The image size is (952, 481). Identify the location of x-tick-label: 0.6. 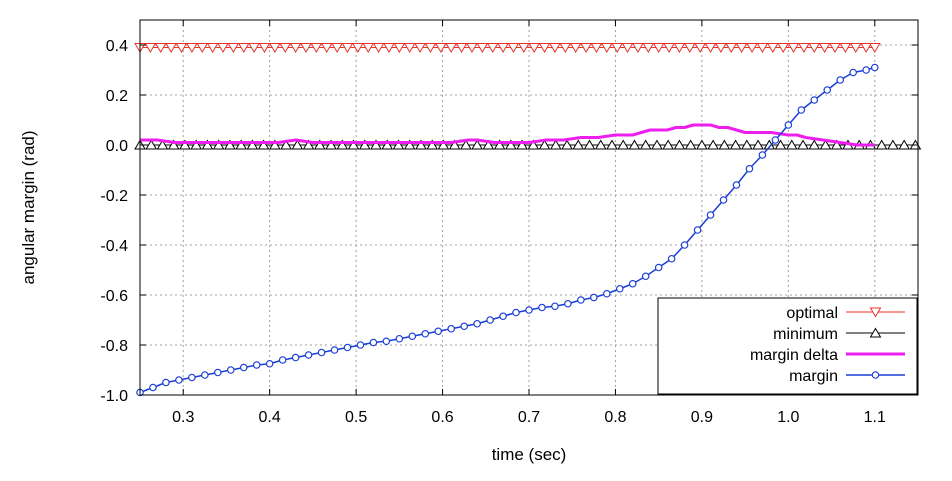
(442, 417).